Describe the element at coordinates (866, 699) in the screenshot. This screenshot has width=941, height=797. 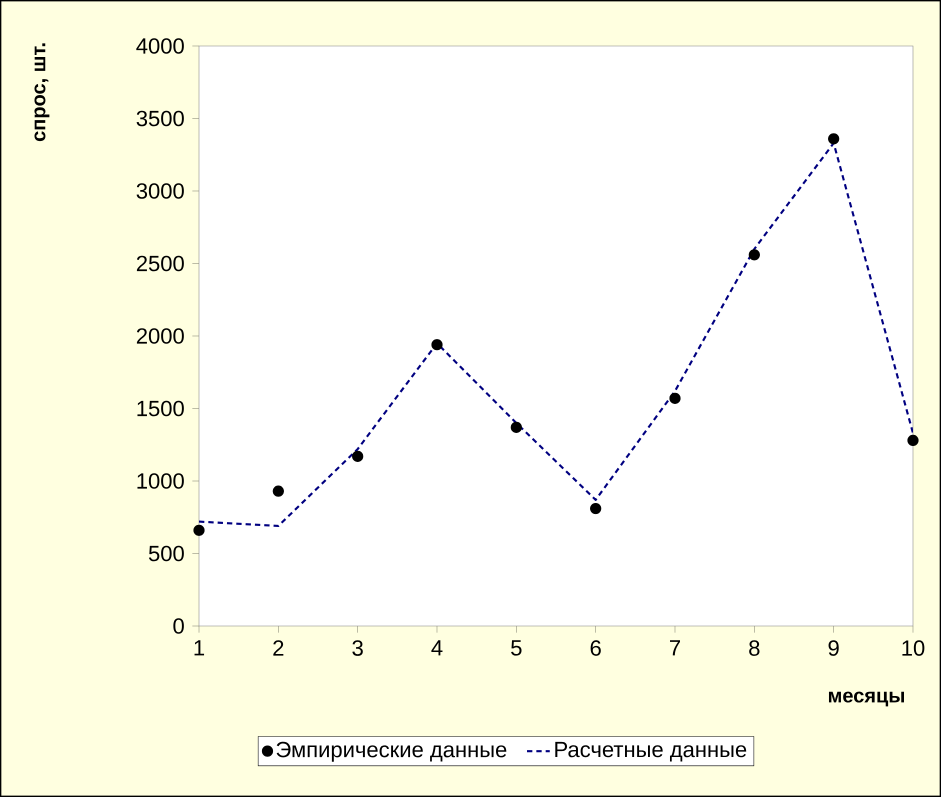
I see `x-axis-title: месяцы` at that location.